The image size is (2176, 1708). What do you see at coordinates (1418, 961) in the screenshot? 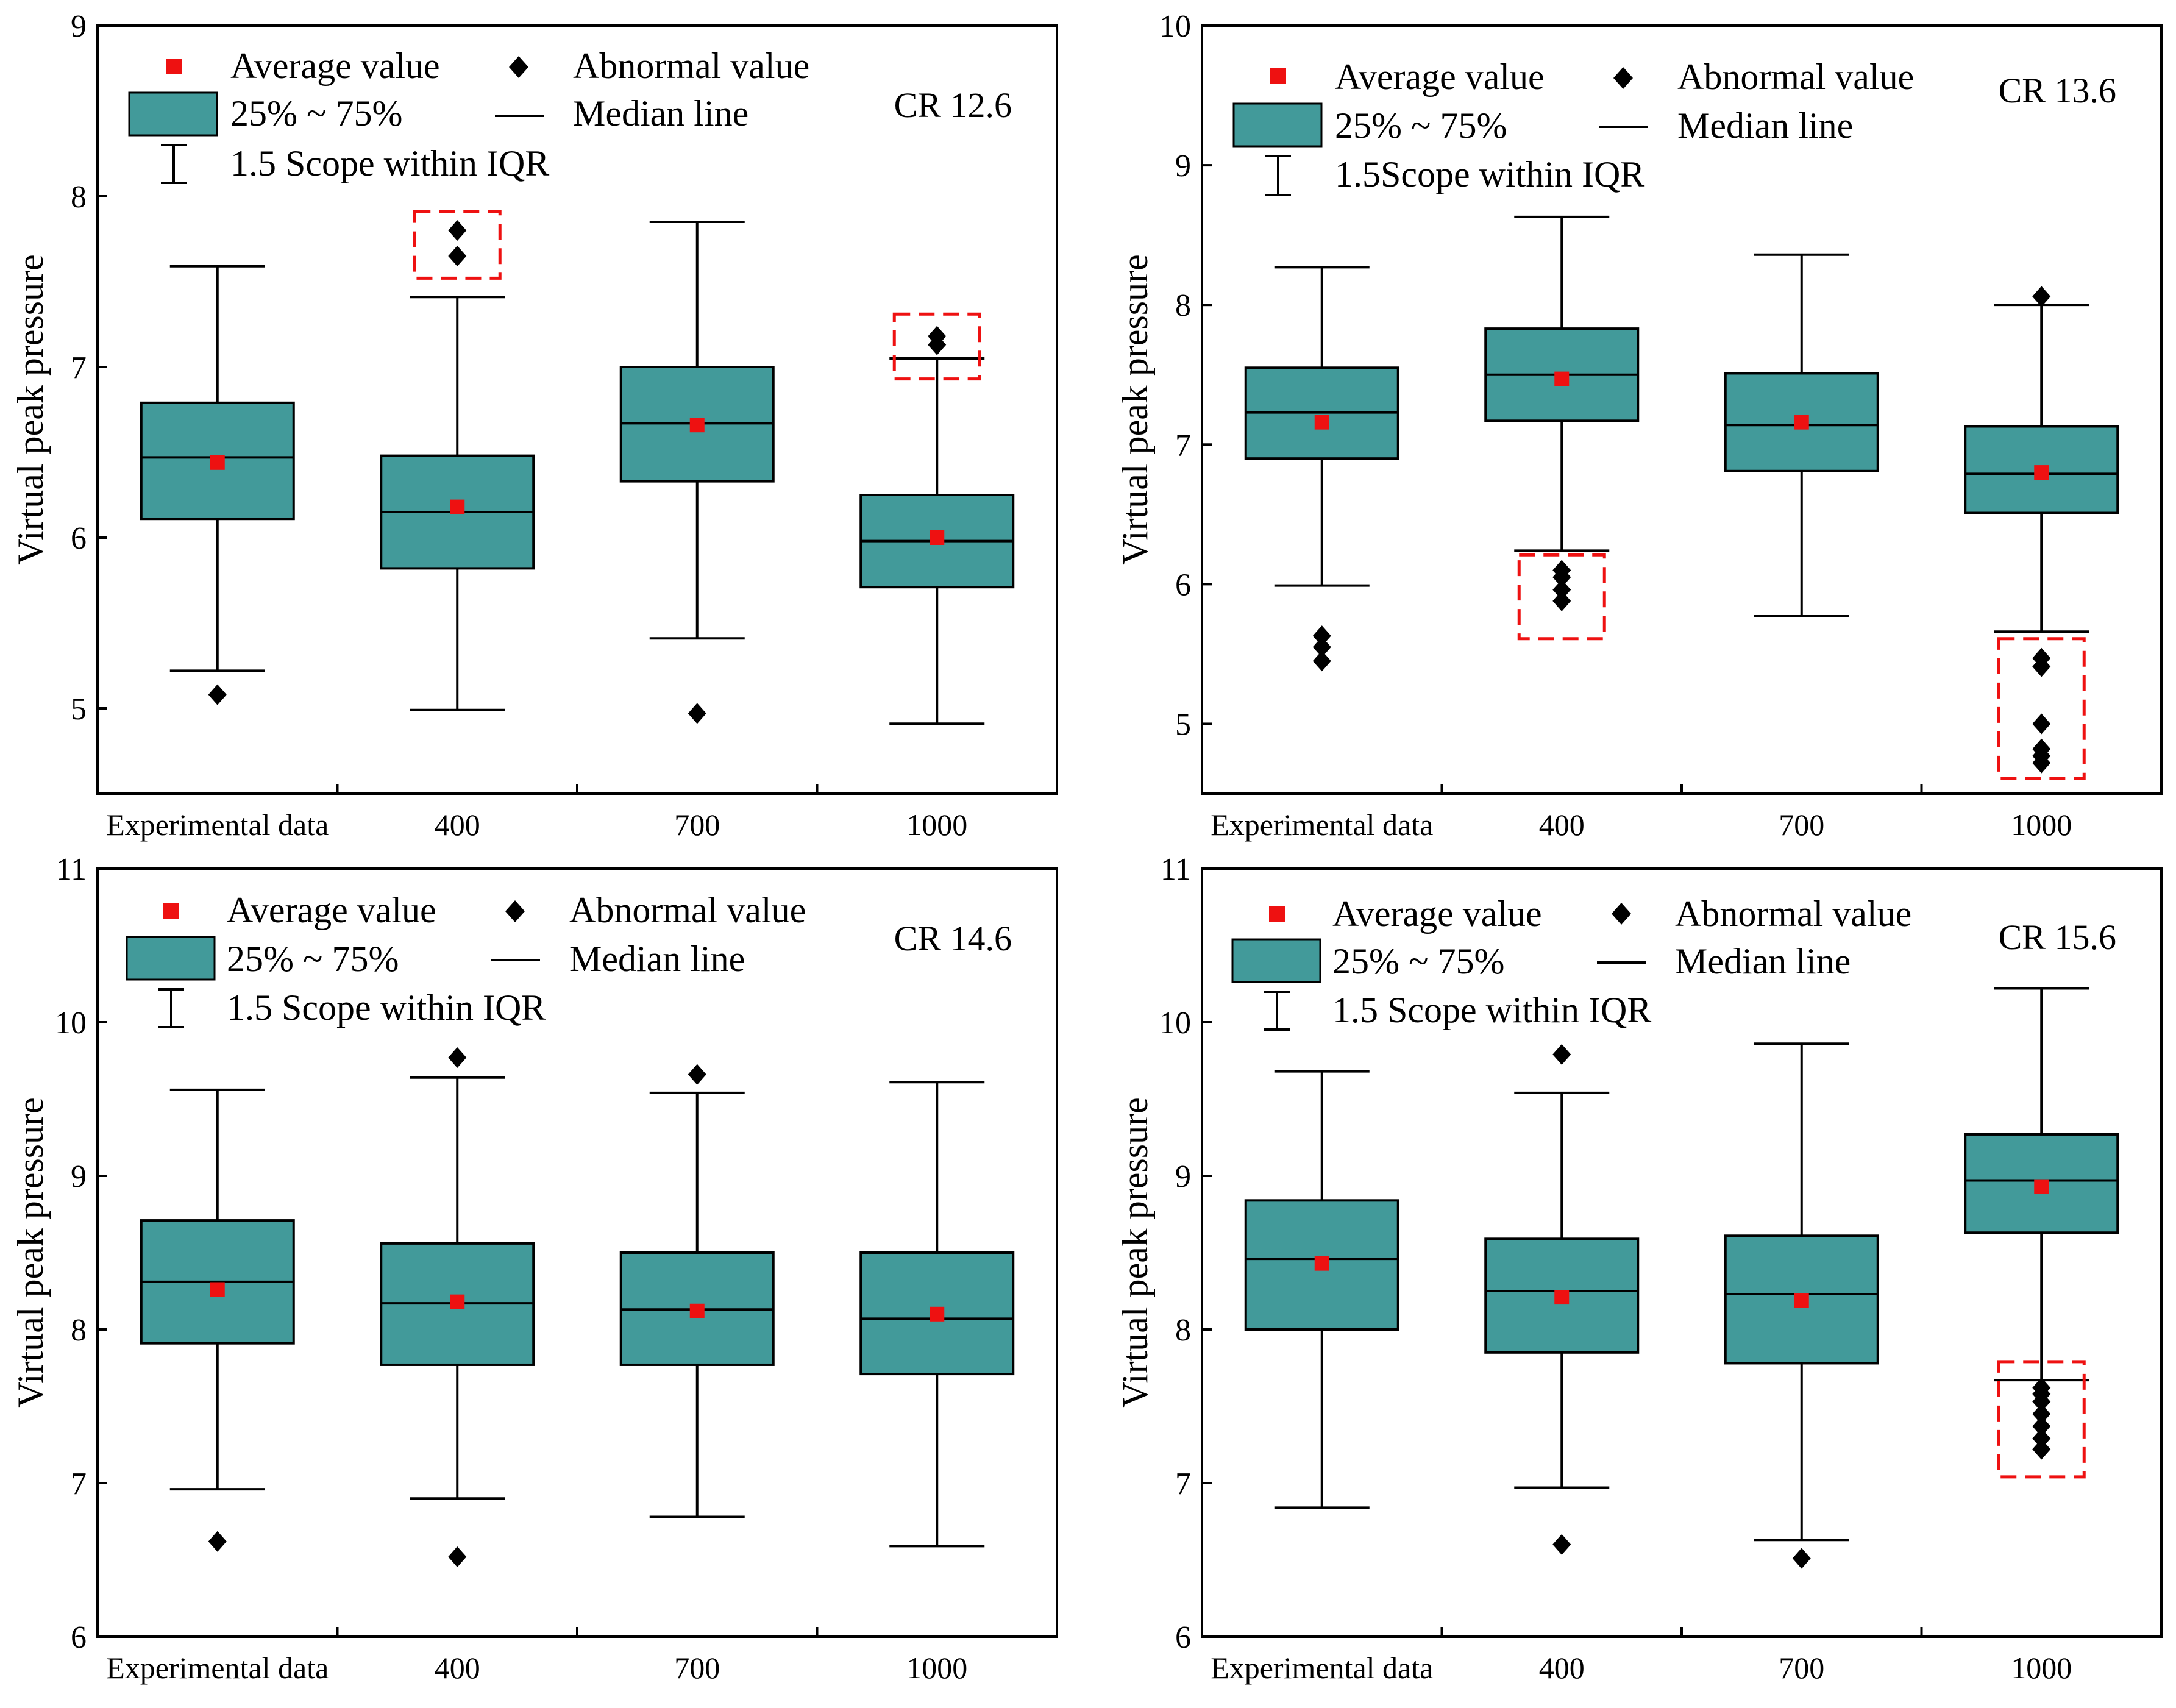
I see `legend-box-label: 25% ~ 75%` at bounding box center [1418, 961].